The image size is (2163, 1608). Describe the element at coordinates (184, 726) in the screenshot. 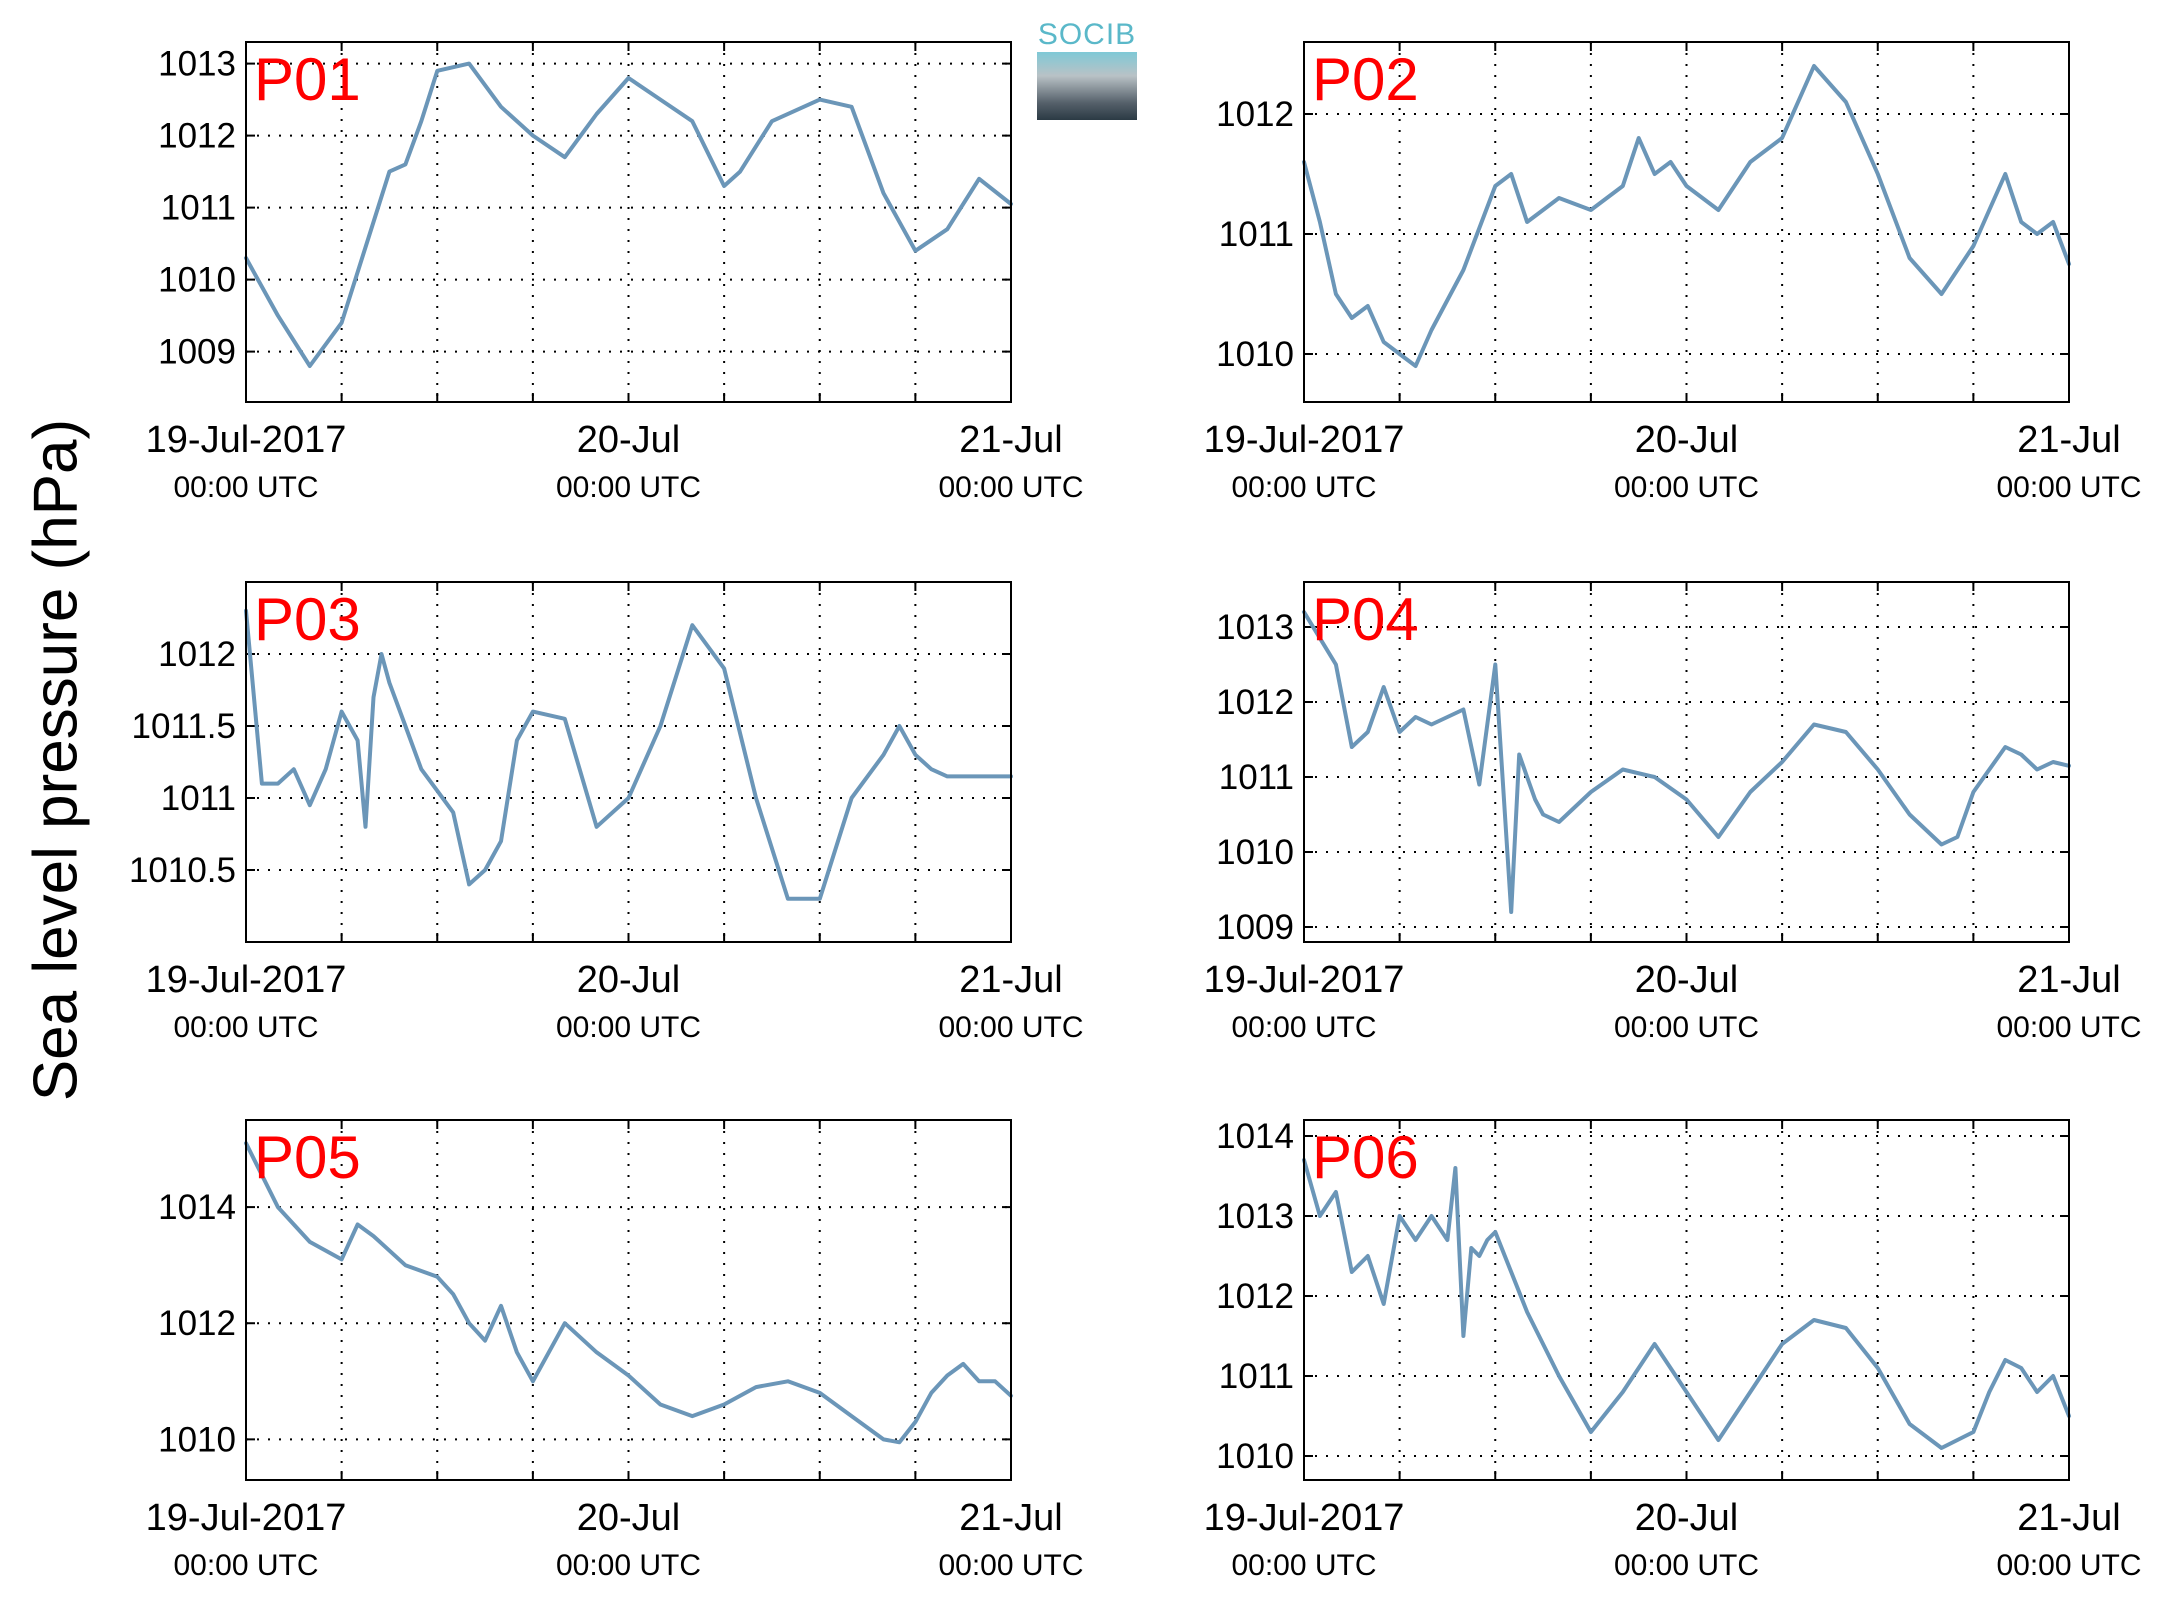

I see `y-tick-label: 1011.5` at that location.